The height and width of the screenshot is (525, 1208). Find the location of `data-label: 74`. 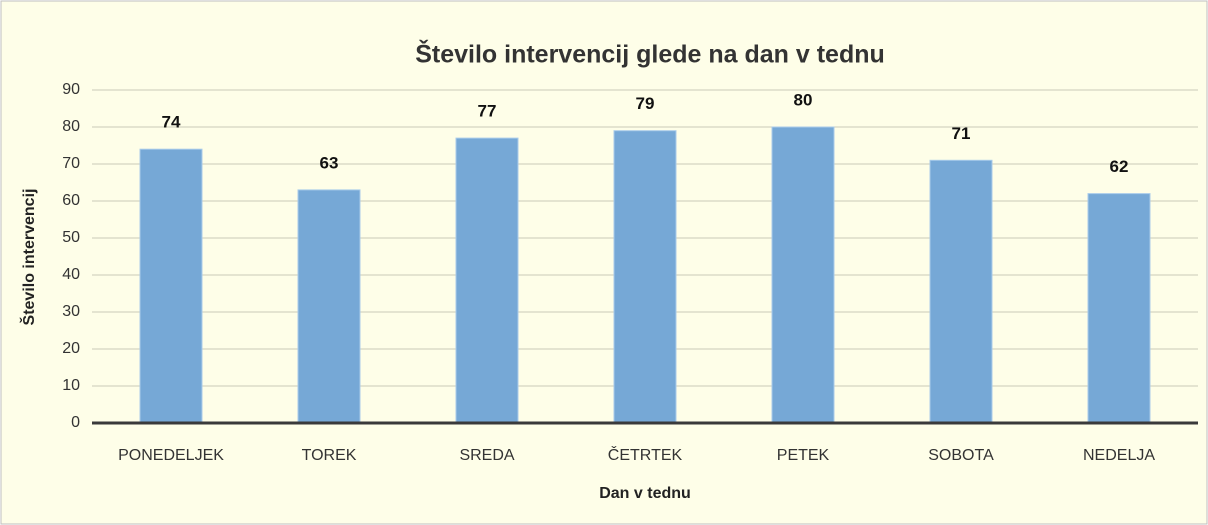

data-label: 74 is located at coordinates (171, 122).